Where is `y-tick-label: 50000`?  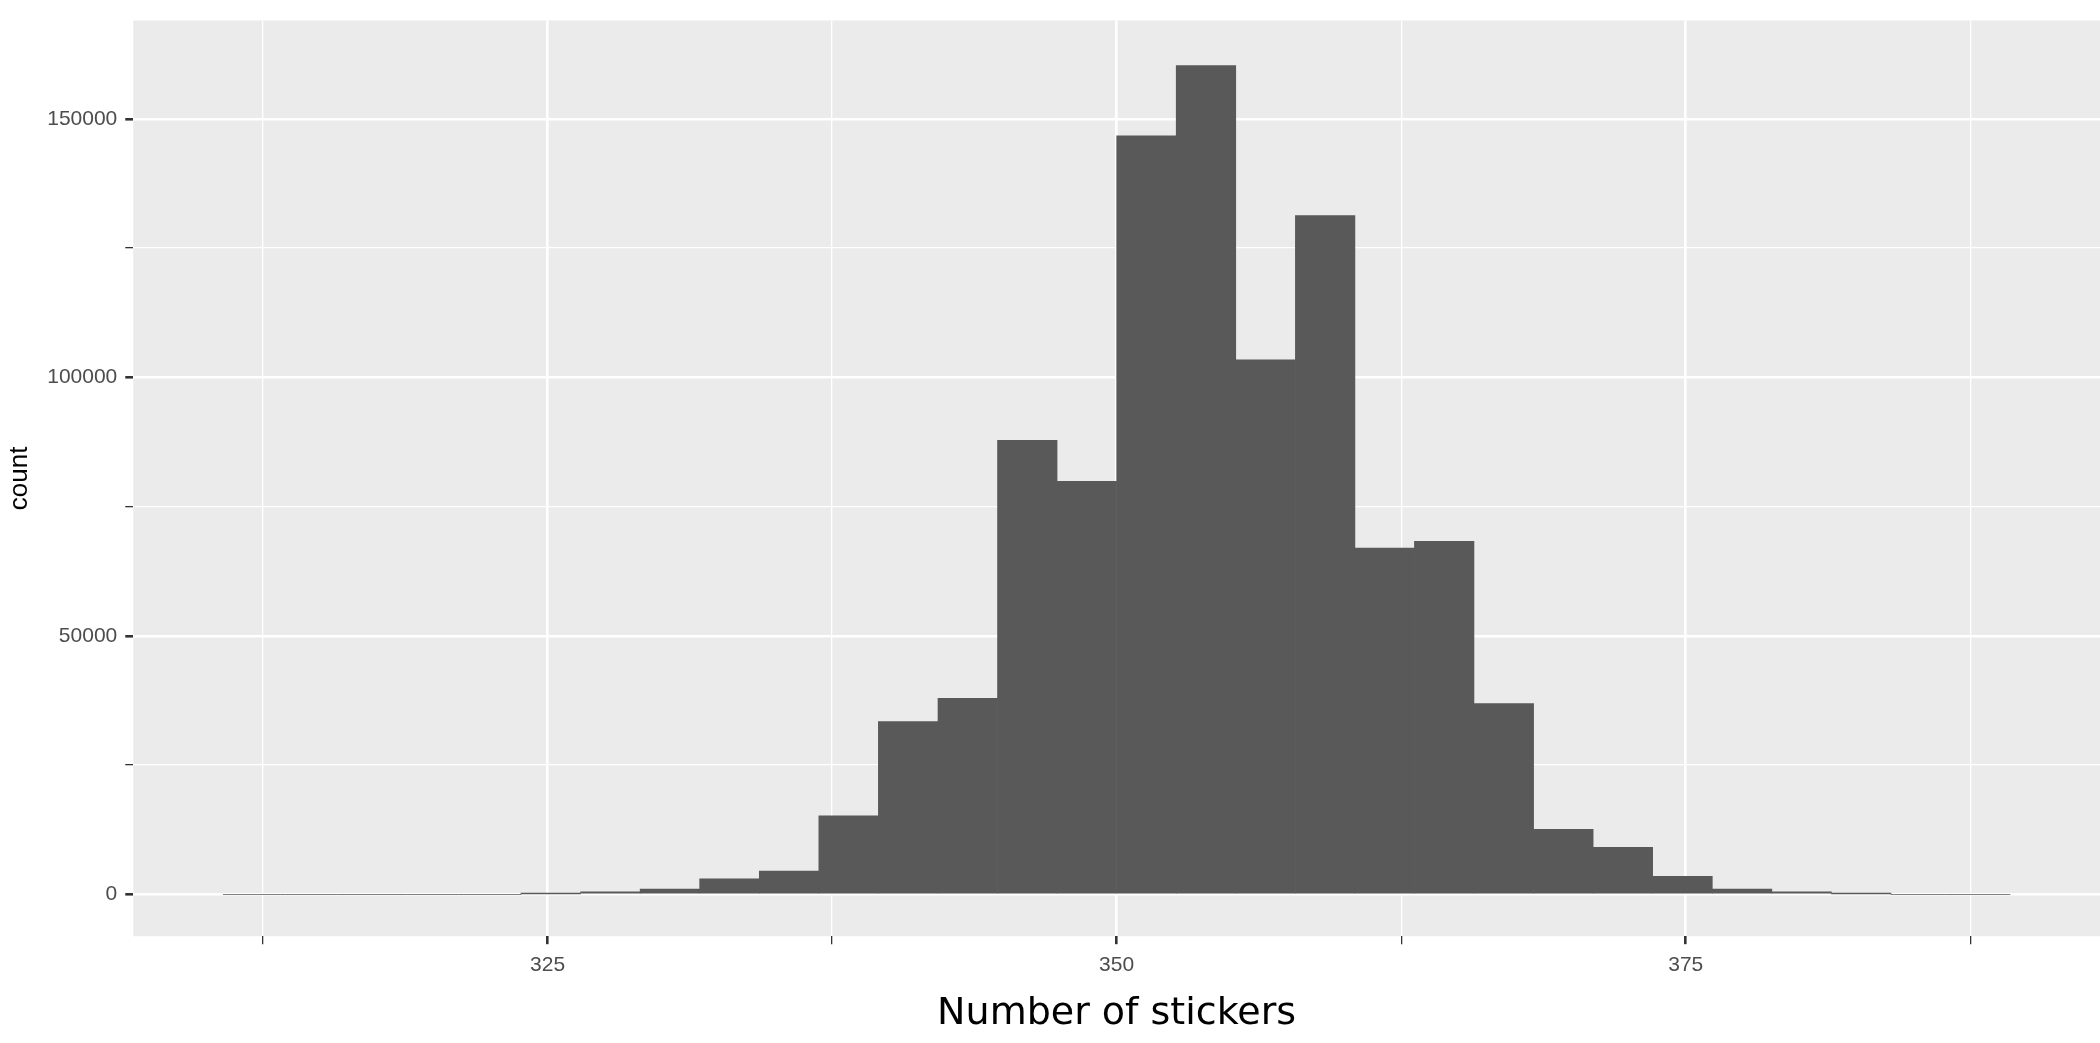 y-tick-label: 50000 is located at coordinates (88, 634).